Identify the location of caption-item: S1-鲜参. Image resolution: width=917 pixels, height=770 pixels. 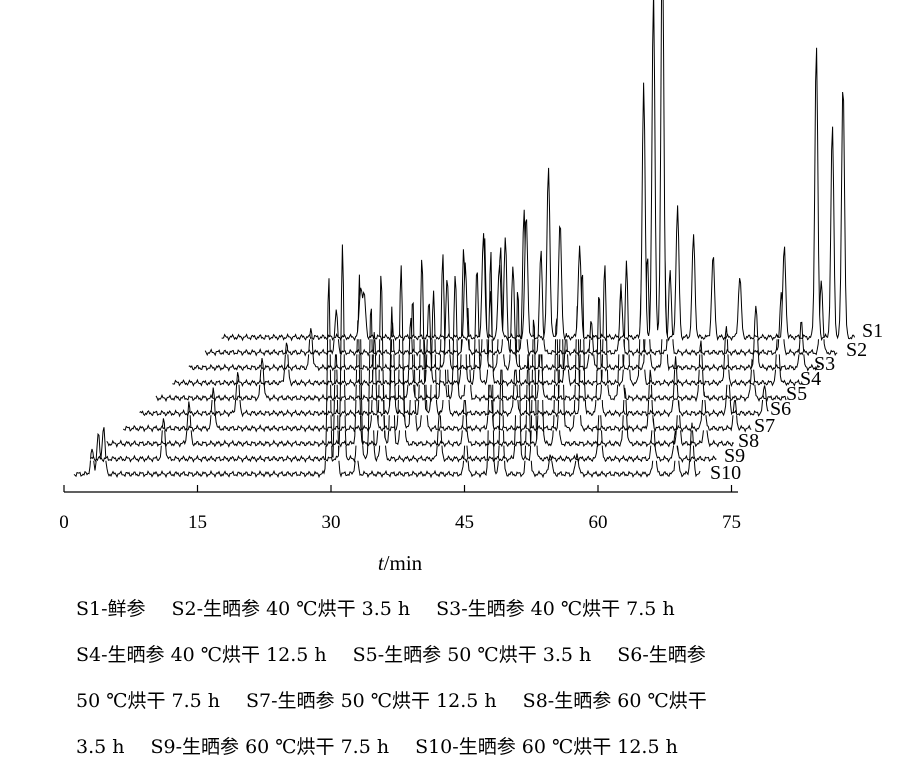
(111, 609).